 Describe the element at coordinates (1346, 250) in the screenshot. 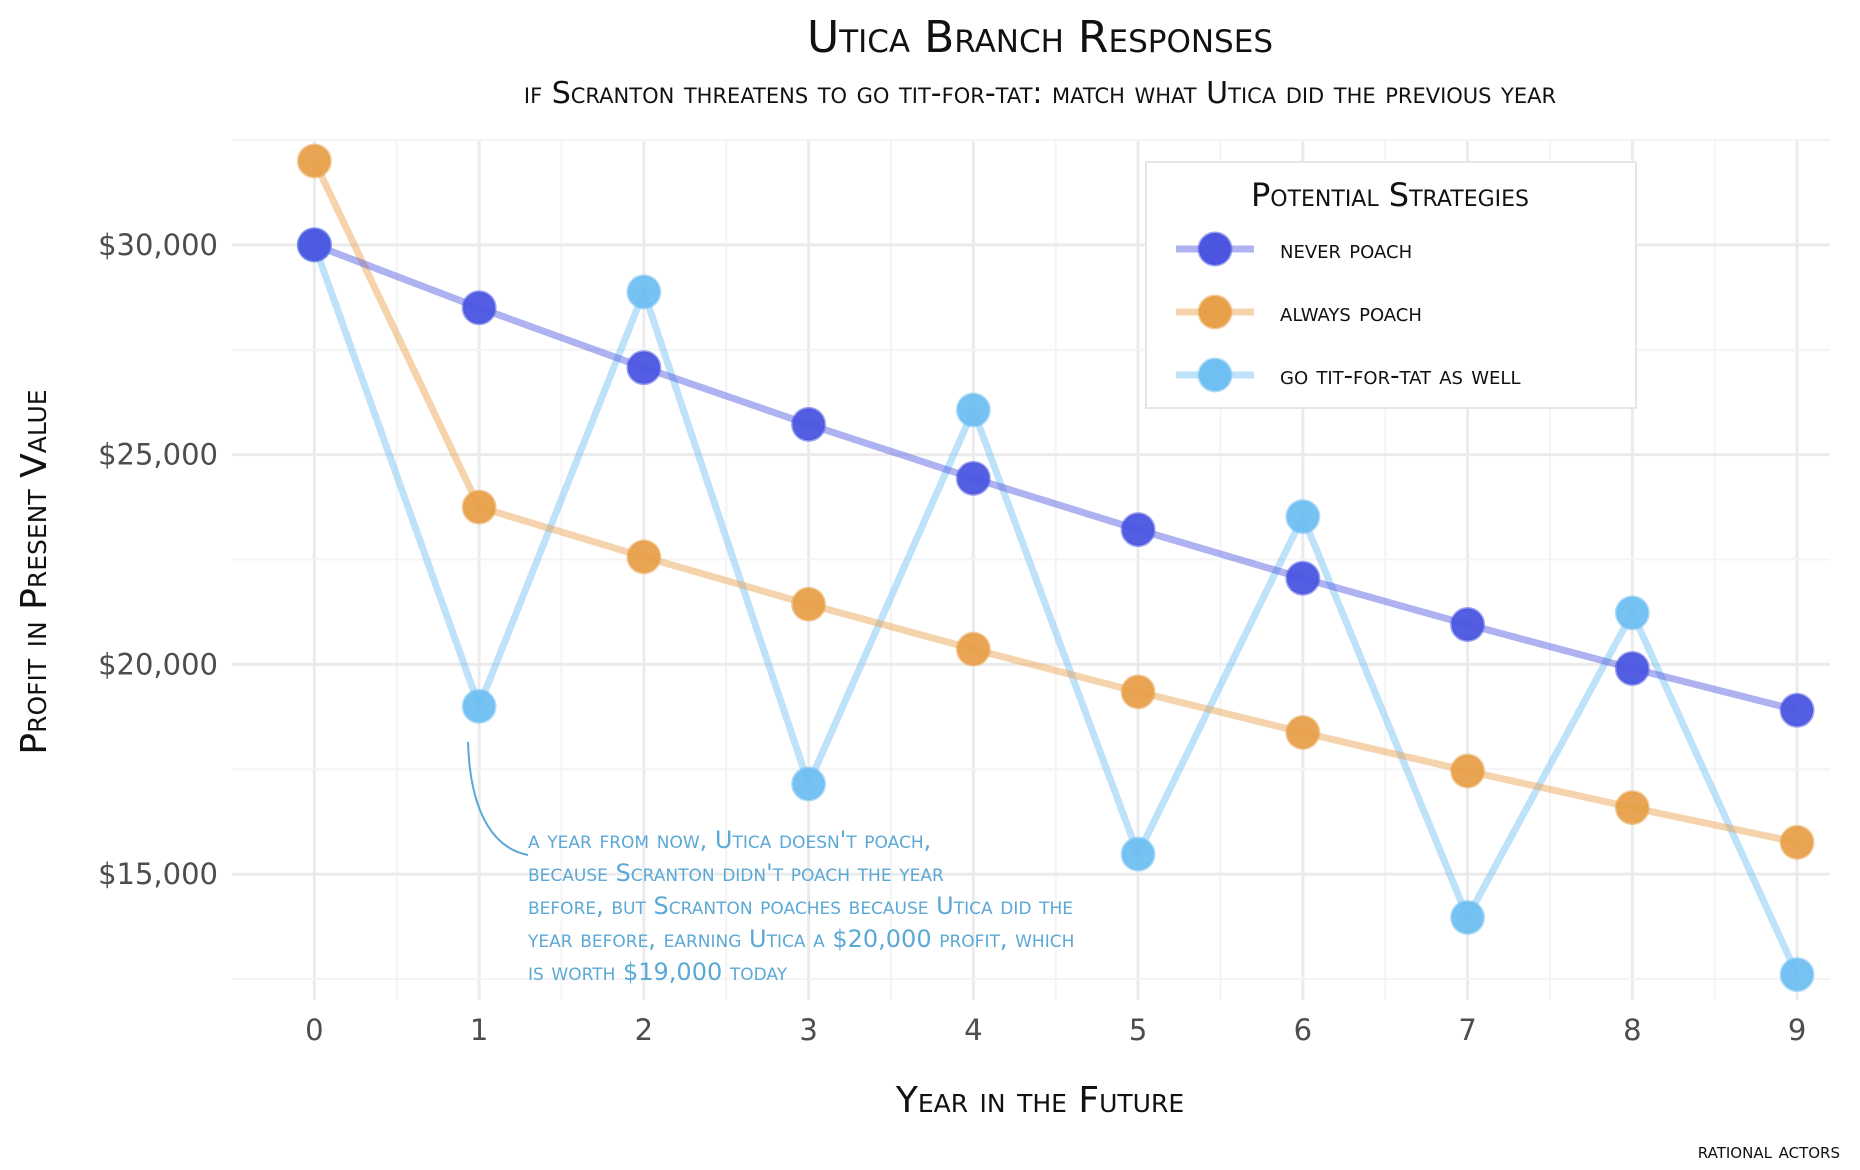

I see `legend-label: never poach` at that location.